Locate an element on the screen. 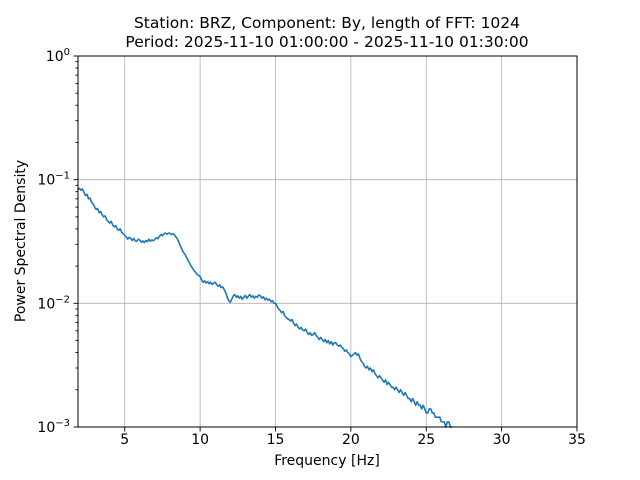  x-tick-label: 10 is located at coordinates (200, 440).